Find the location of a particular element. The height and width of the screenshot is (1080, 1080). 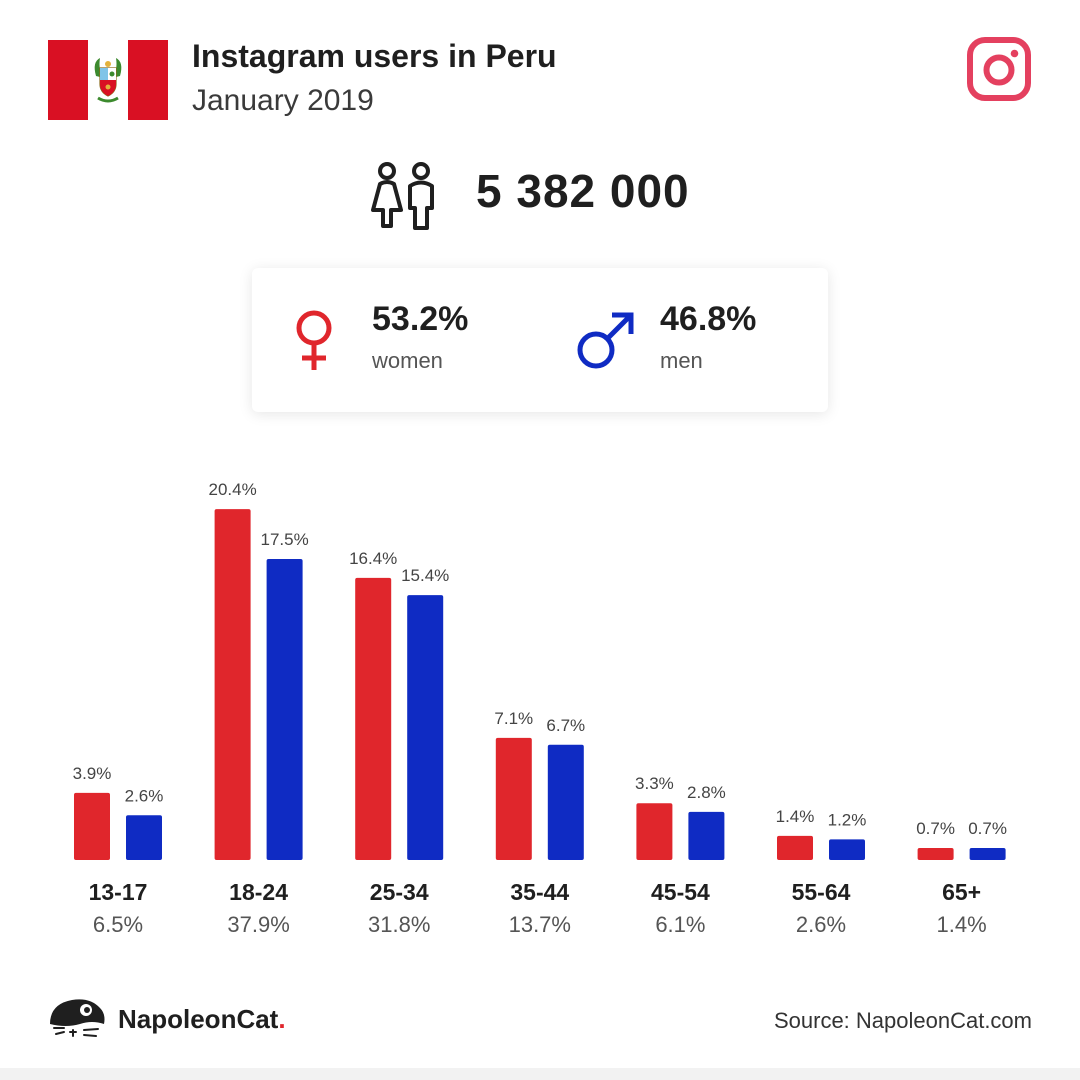

bar-value-label: 7.1% is located at coordinates (513, 718).